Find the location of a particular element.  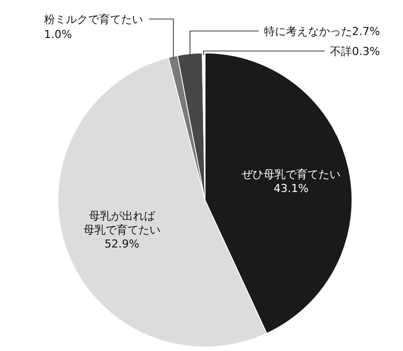

data-label: 43.1% is located at coordinates (291, 189).